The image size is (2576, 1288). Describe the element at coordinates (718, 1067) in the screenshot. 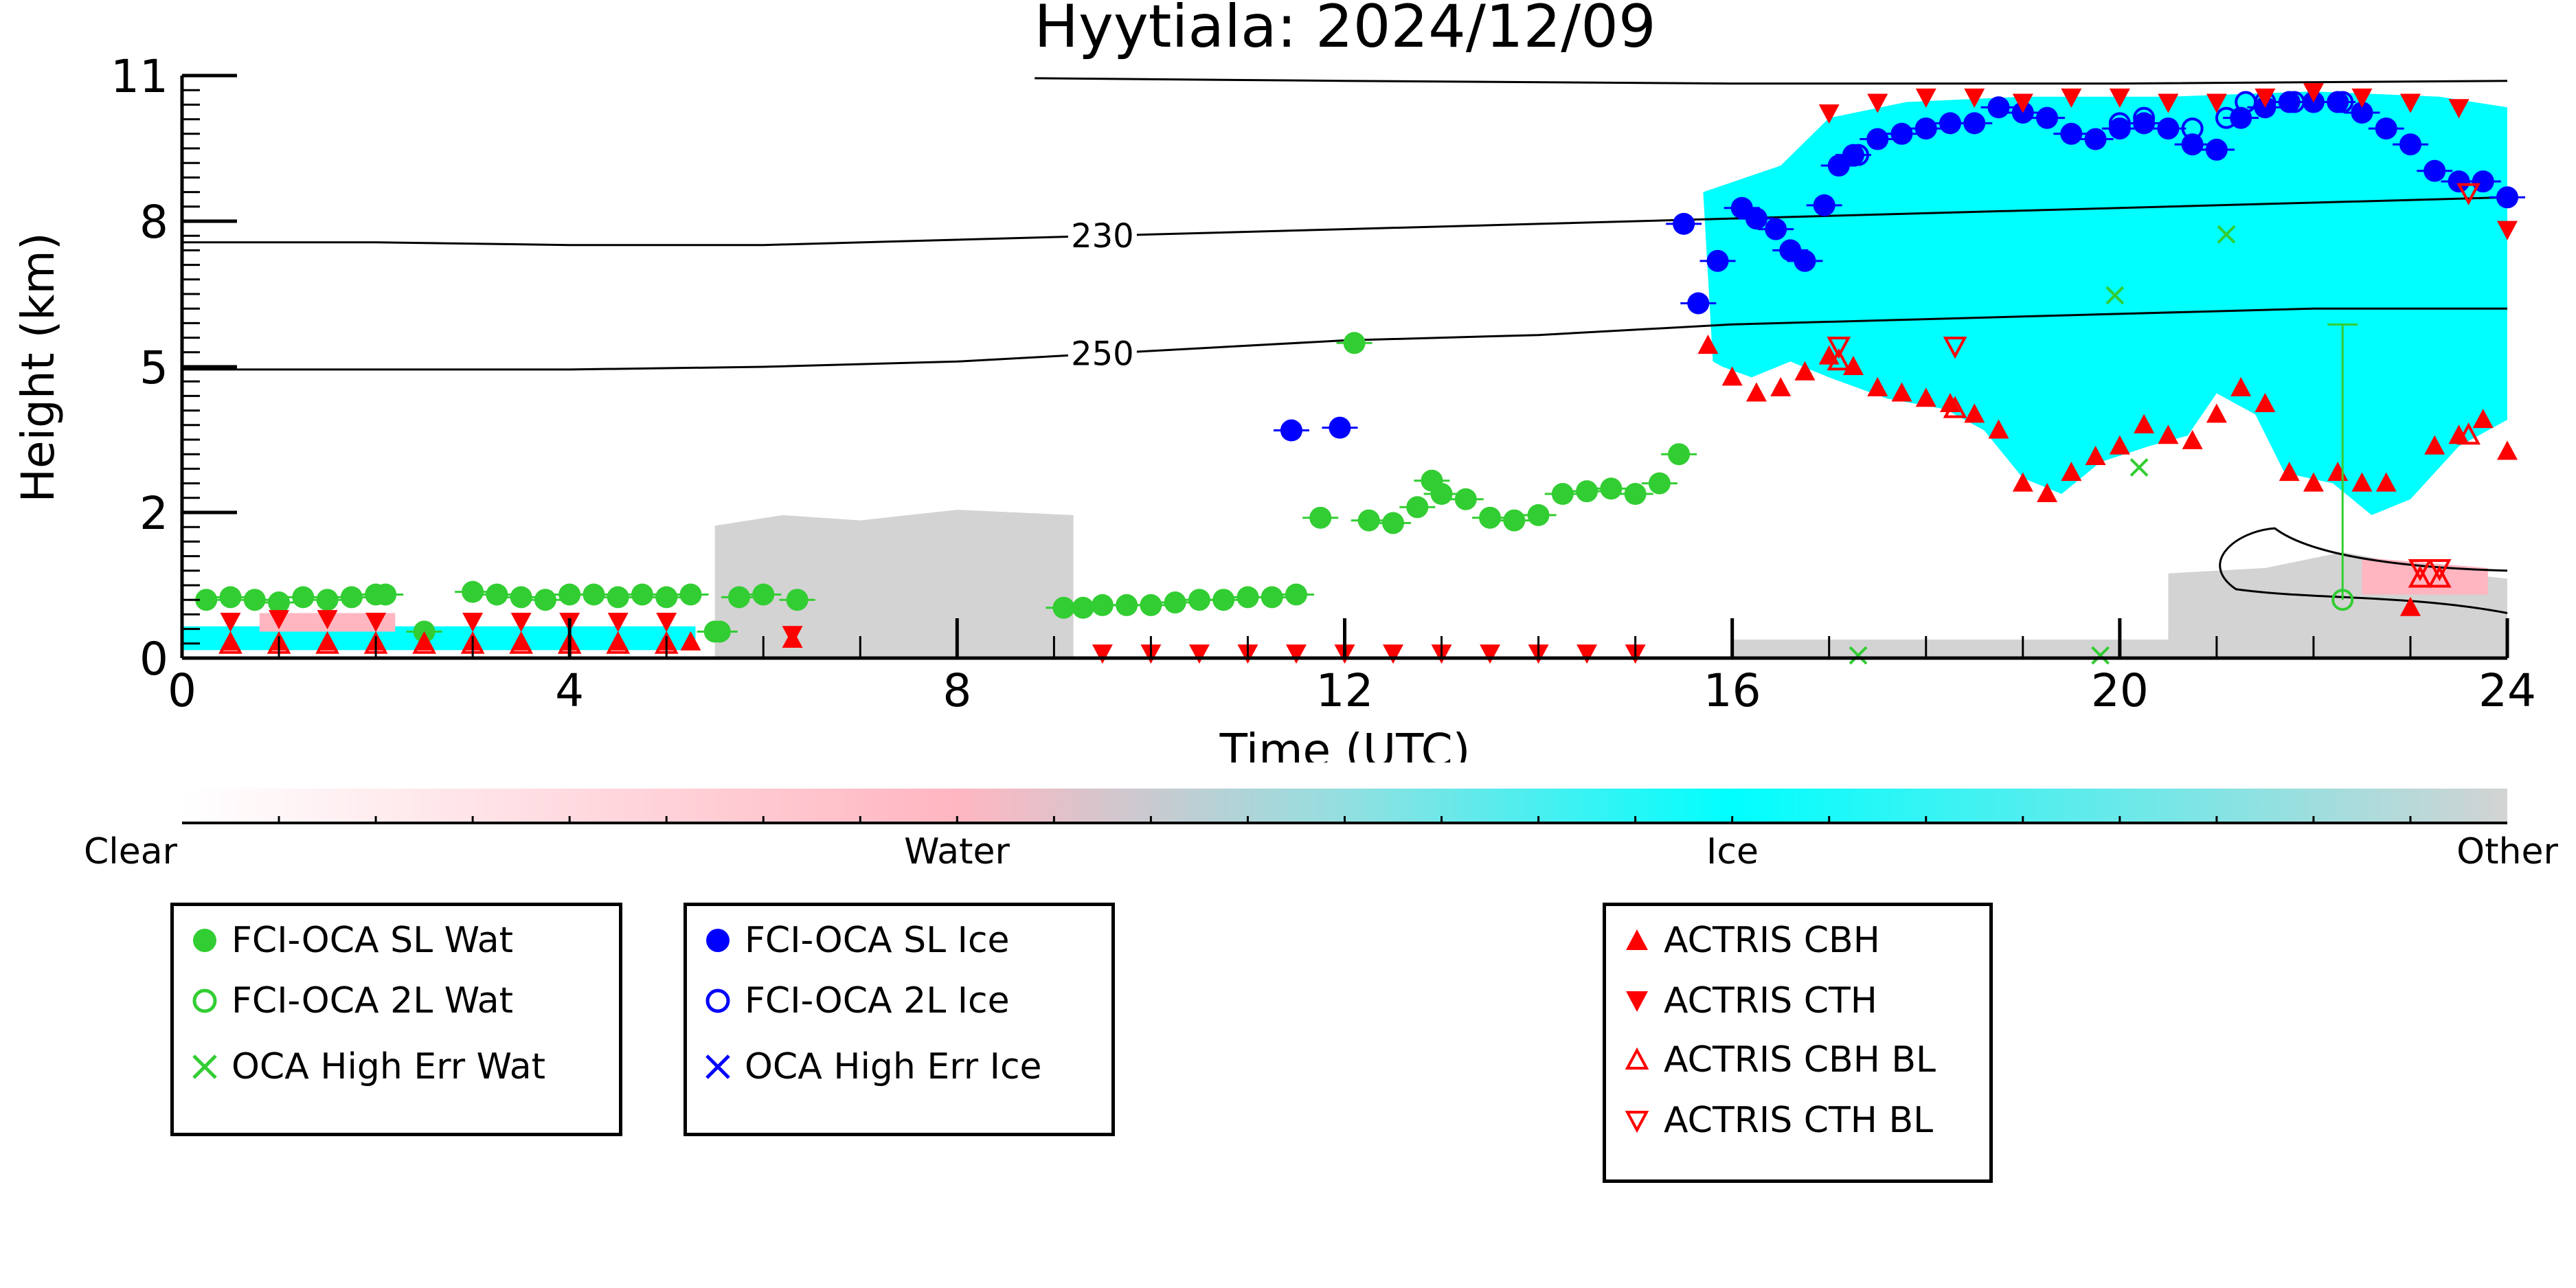

I see `legend-ice-err-icon` at that location.